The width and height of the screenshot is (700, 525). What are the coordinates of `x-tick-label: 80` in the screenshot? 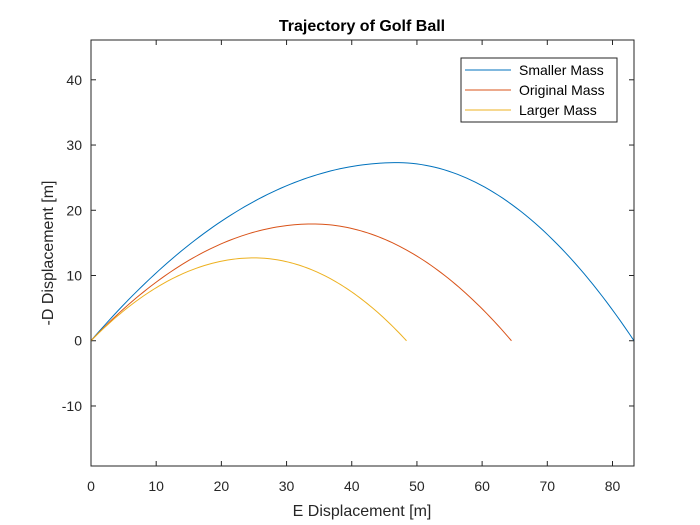 It's located at (613, 486).